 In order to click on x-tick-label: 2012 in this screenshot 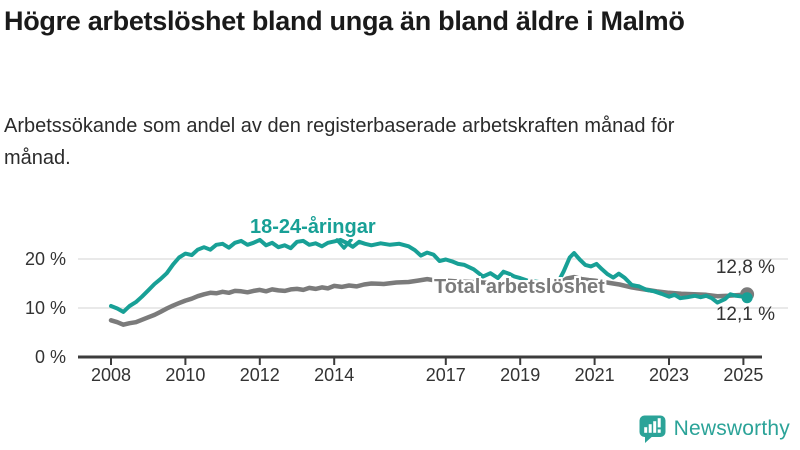, I will do `click(259, 375)`.